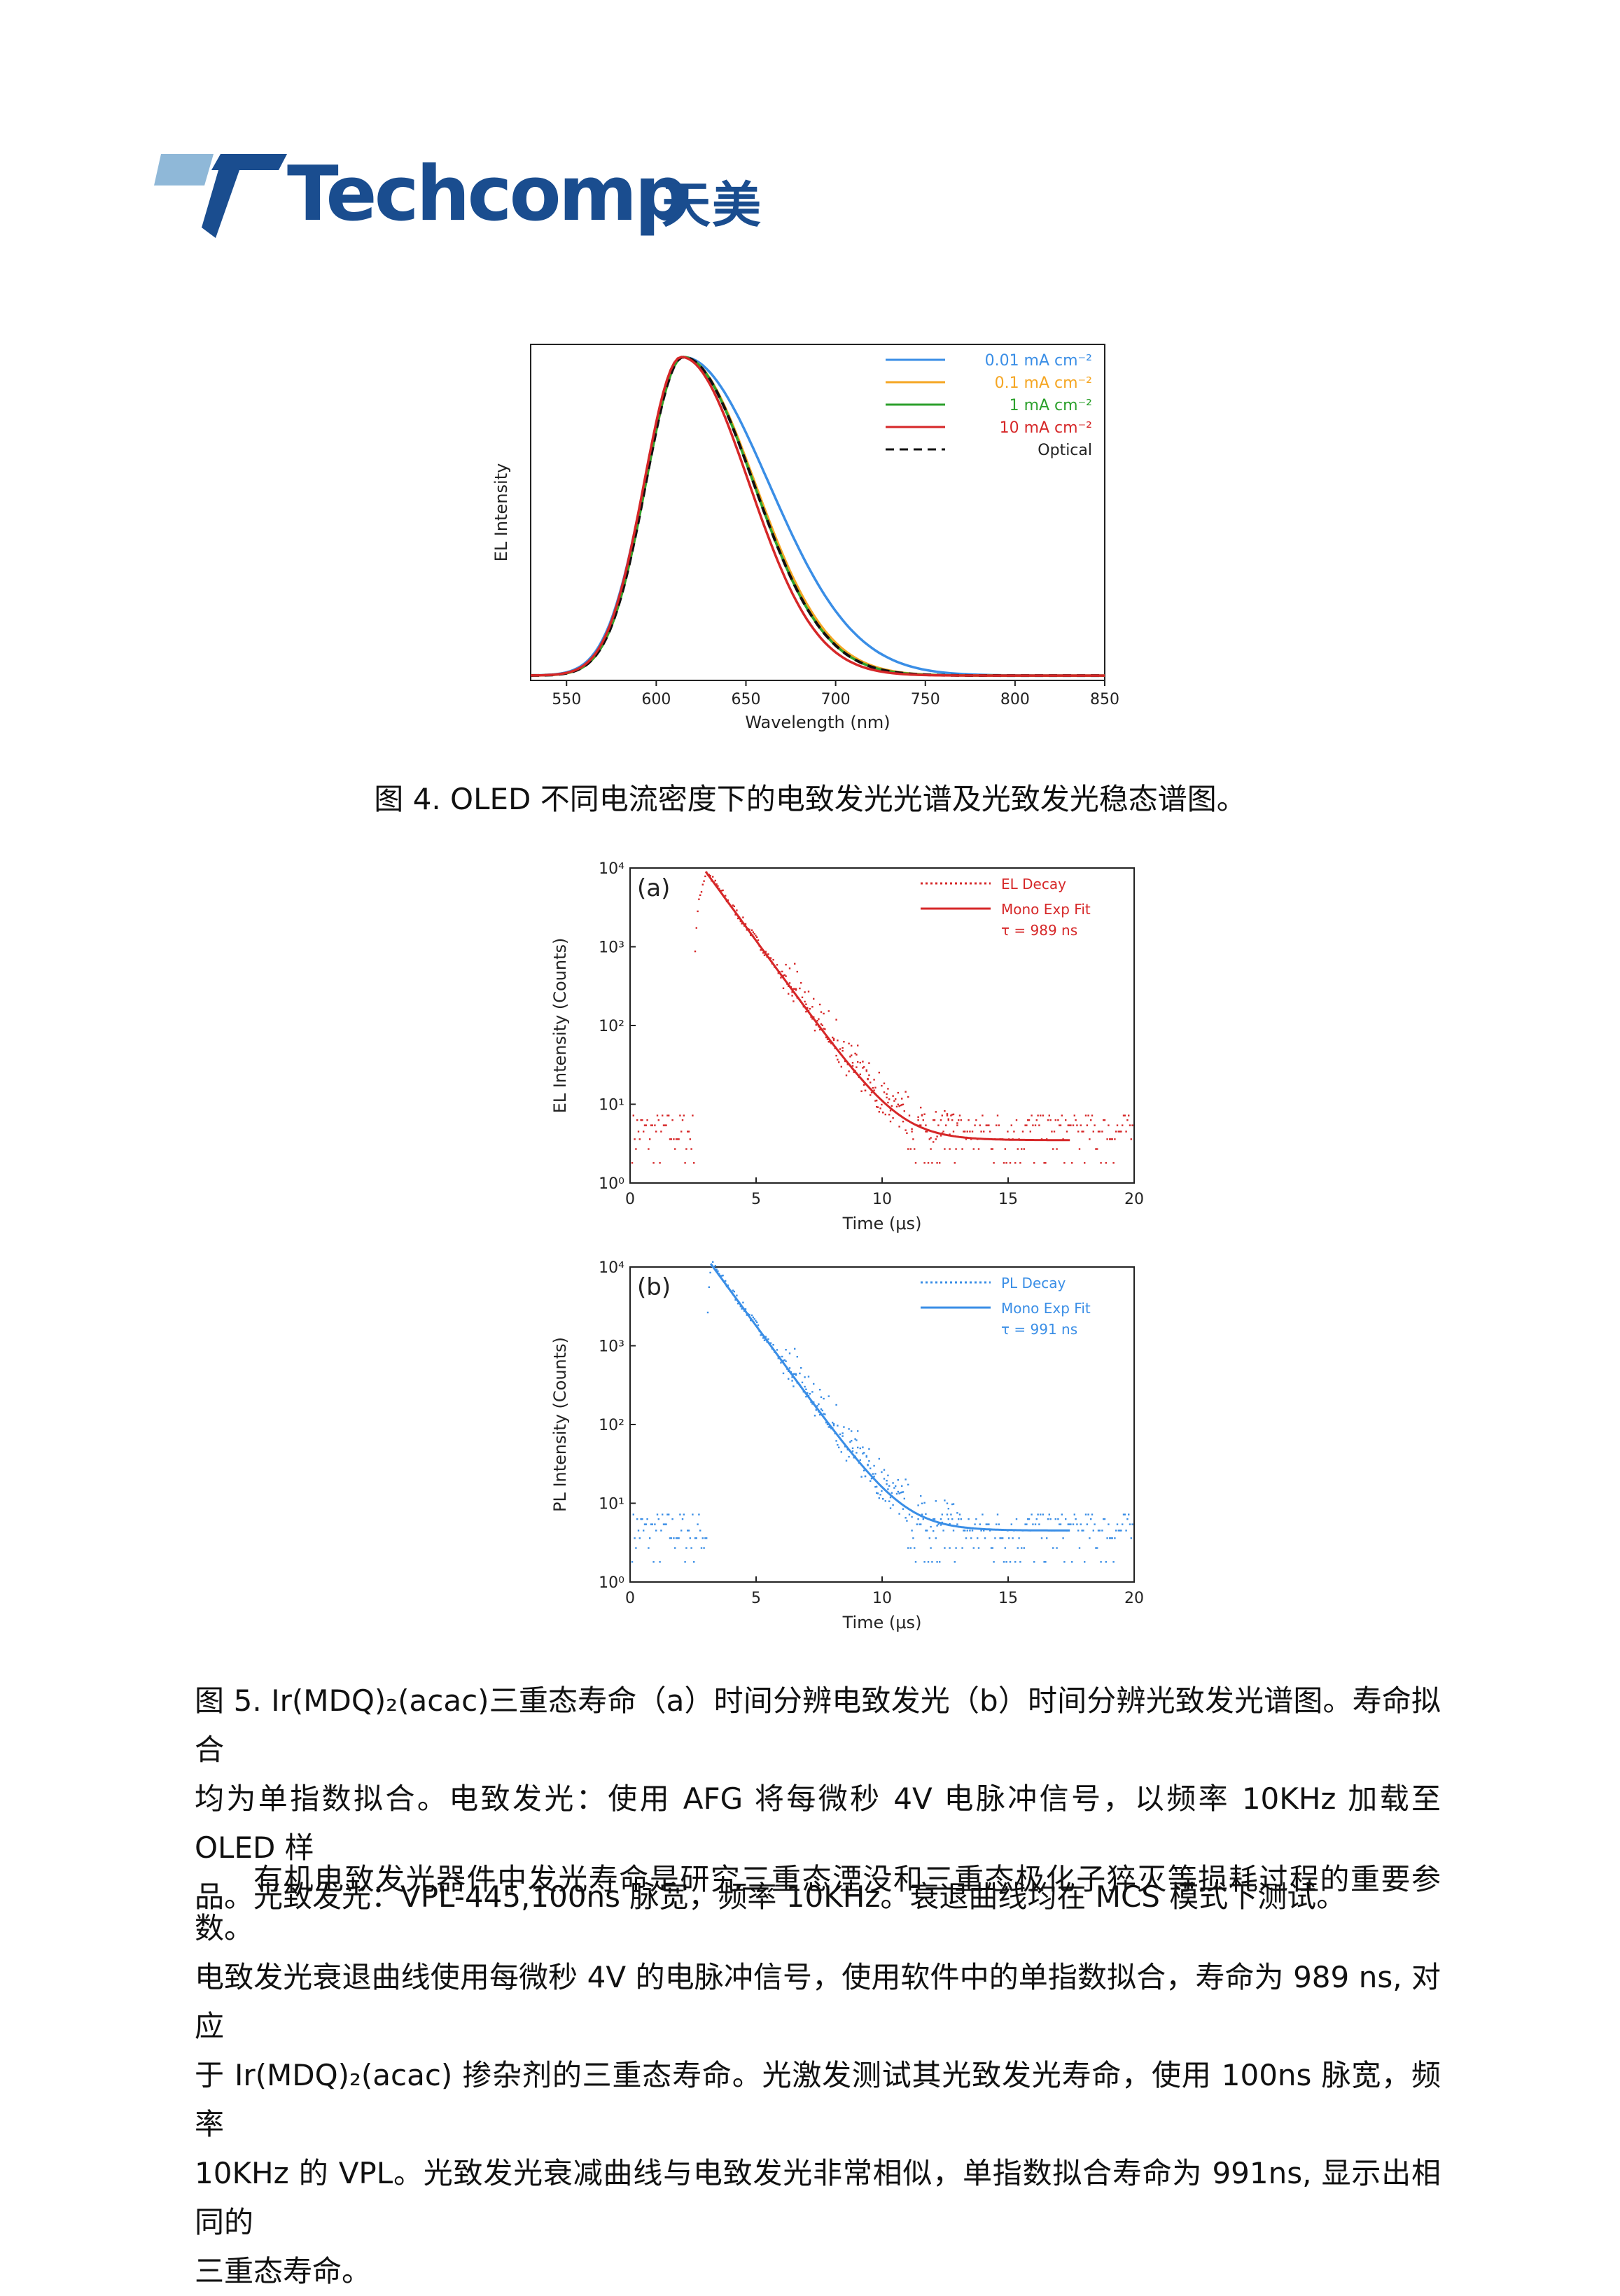 Image resolution: width=1620 pixels, height=2296 pixels. What do you see at coordinates (1039, 1329) in the screenshot?
I see `lifetime-label: τ = 991 ns` at bounding box center [1039, 1329].